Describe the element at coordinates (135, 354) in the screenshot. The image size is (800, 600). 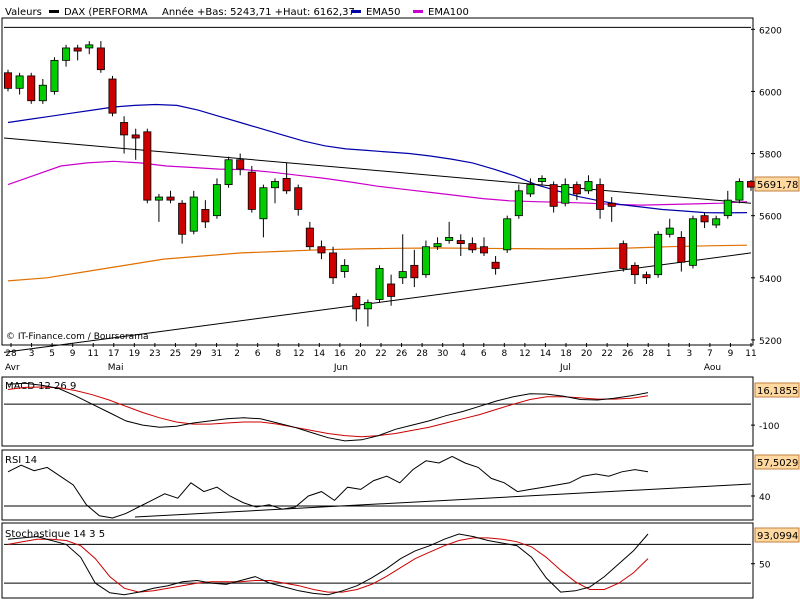
I see `x-tick-label: 19` at that location.